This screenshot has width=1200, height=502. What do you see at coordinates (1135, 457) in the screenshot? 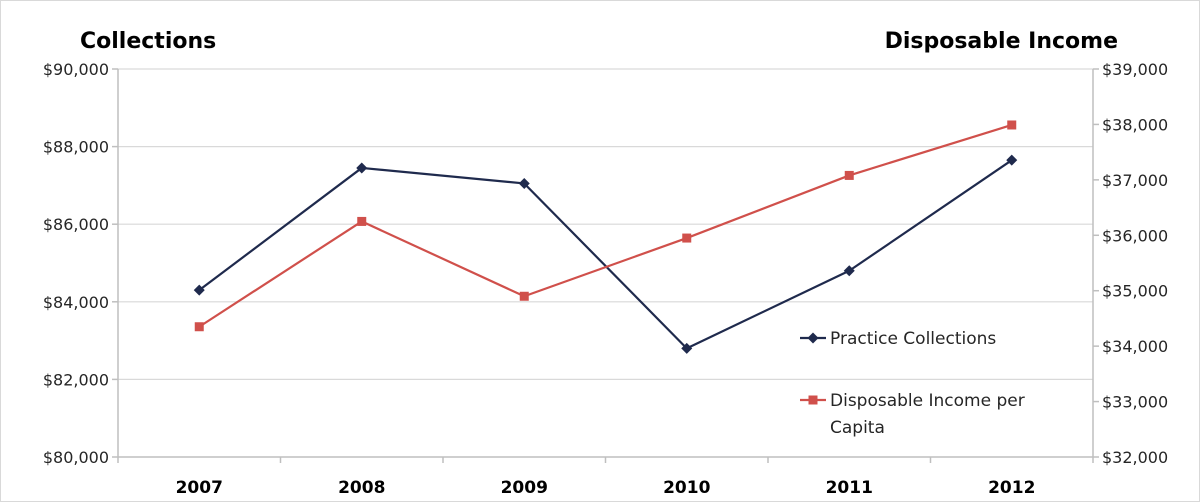
I see `right-tick-label: $32,000` at bounding box center [1135, 457].